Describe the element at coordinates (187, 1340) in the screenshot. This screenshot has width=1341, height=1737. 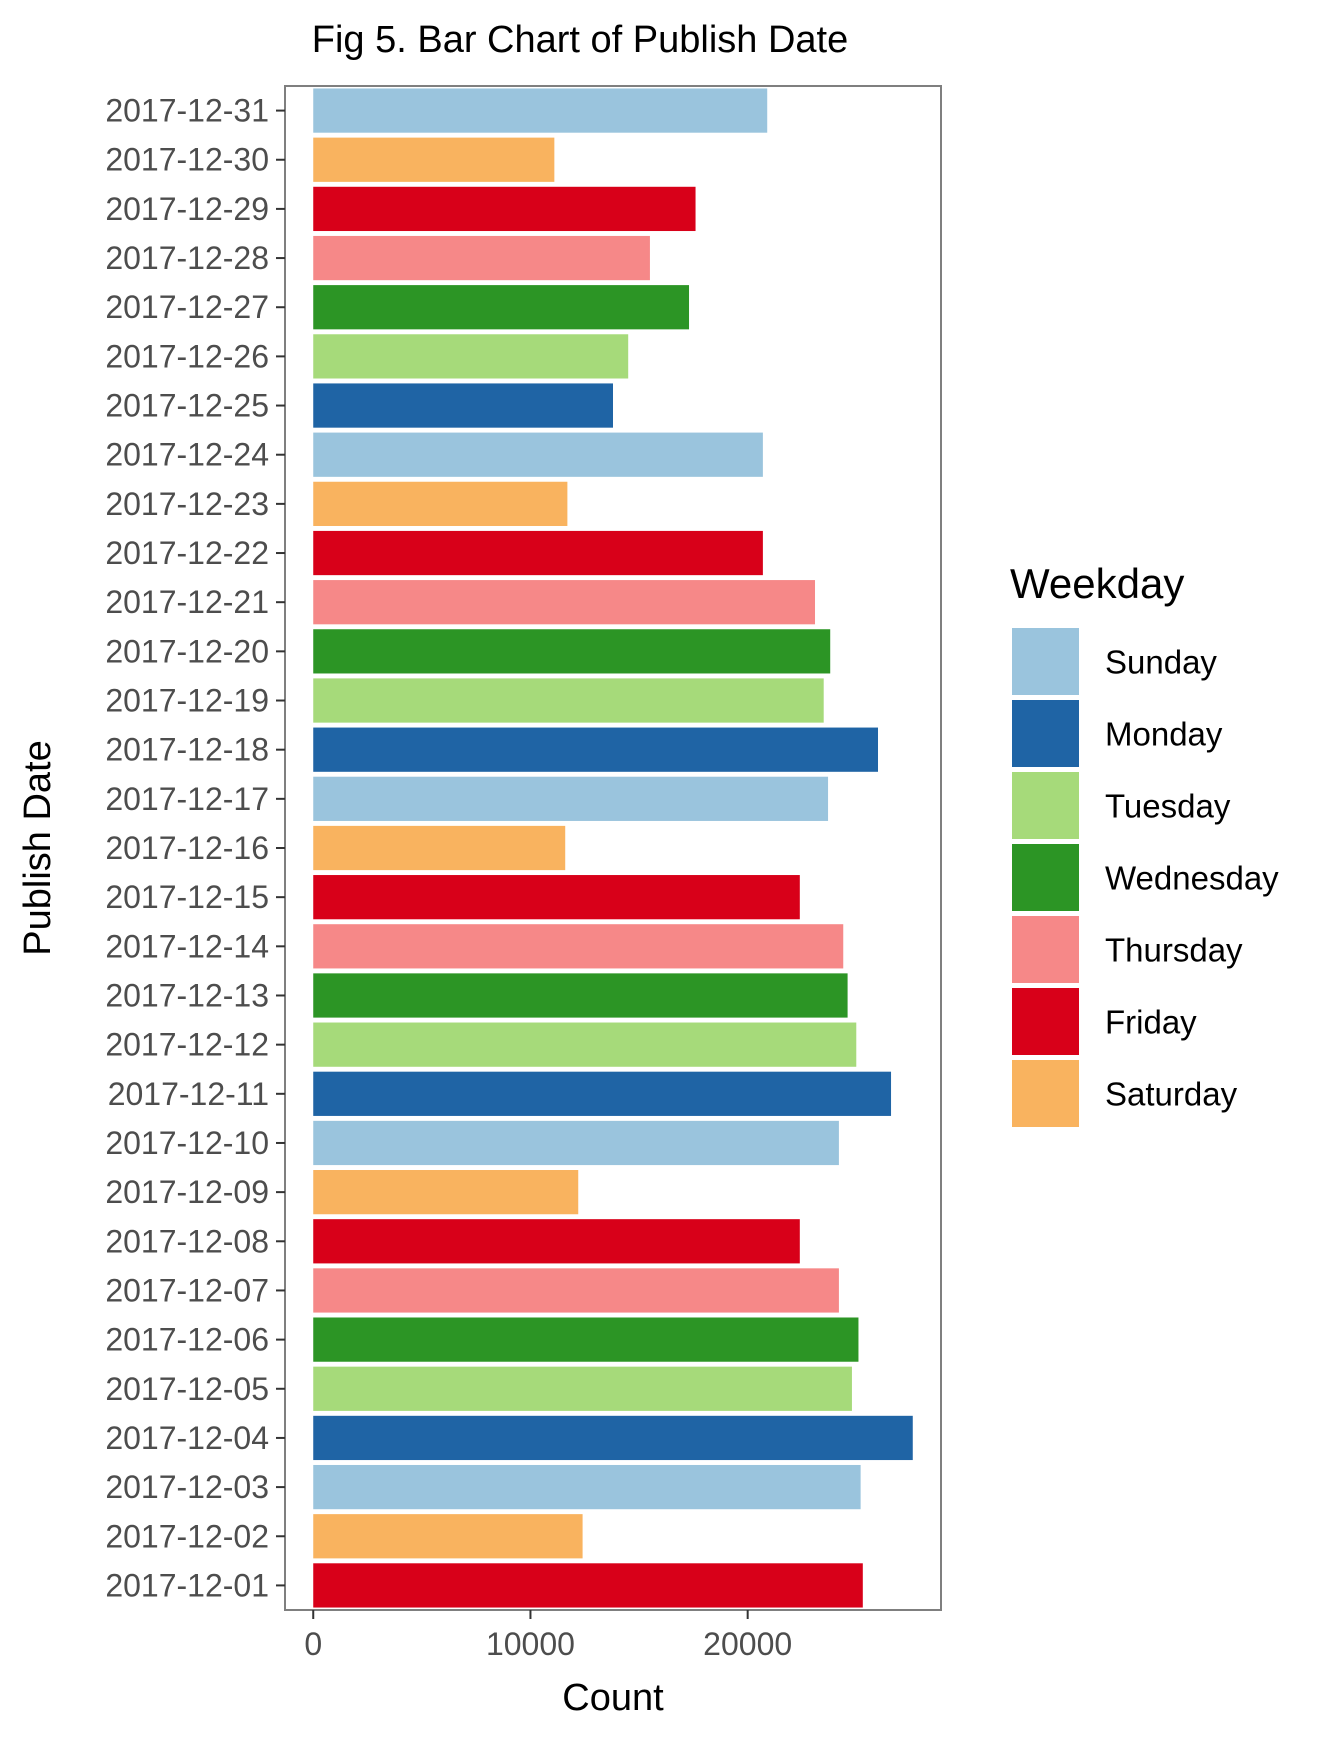
I see `y-tick-label: 2017-12-06` at that location.